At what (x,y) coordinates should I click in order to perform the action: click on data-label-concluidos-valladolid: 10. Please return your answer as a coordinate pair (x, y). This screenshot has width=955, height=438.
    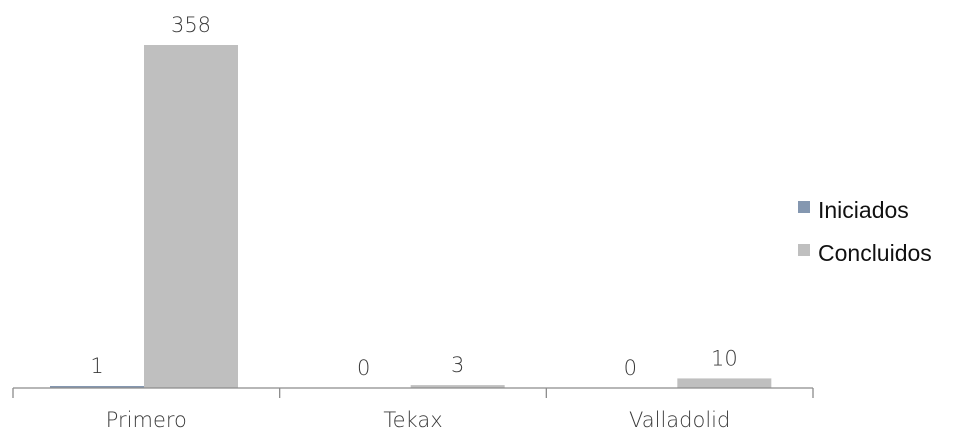
    Looking at the image, I should click on (724, 358).